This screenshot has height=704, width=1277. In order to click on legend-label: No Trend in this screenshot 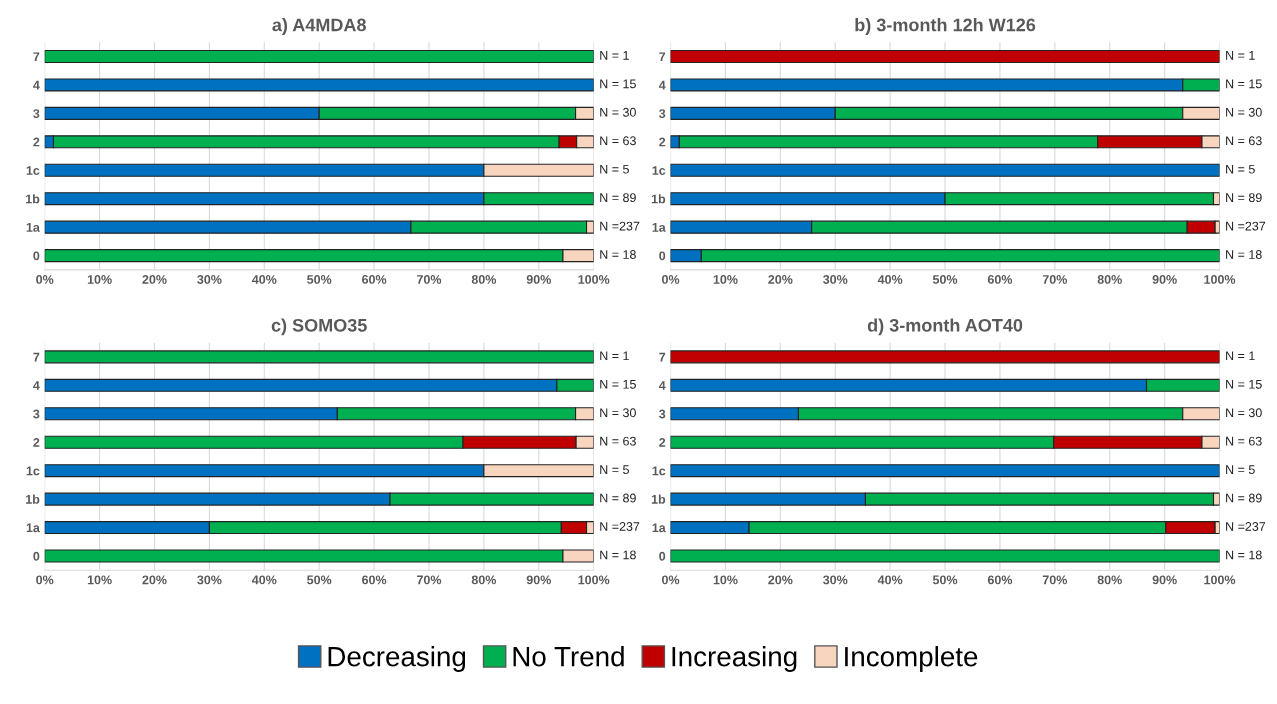, I will do `click(568, 656)`.